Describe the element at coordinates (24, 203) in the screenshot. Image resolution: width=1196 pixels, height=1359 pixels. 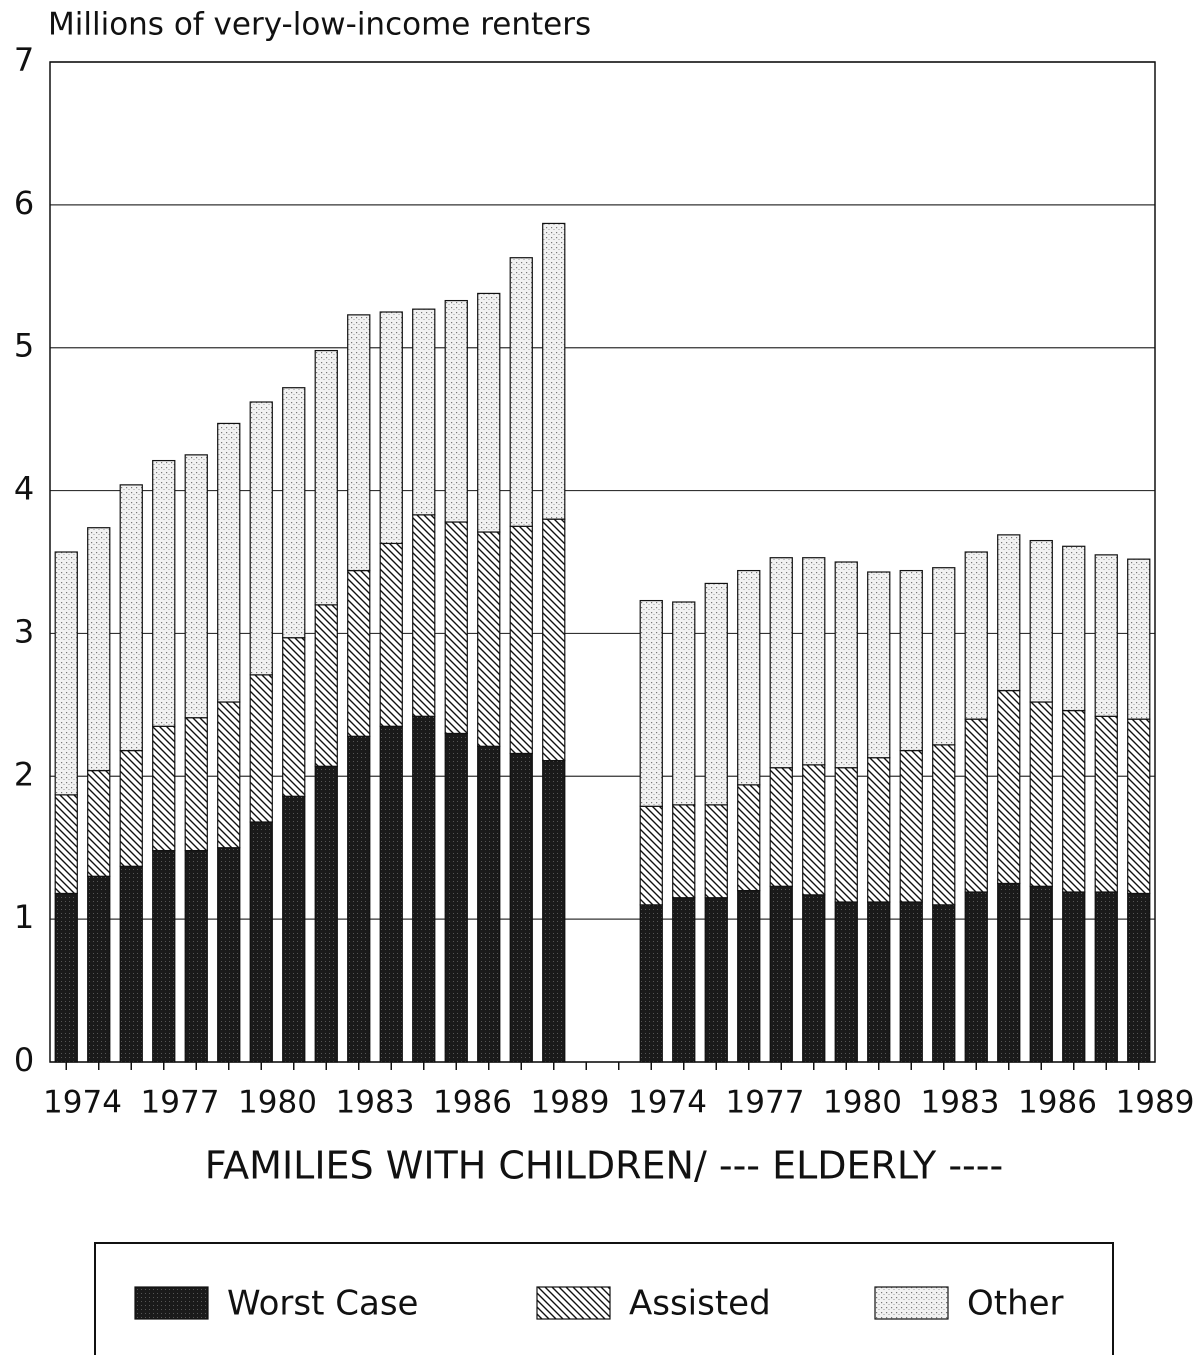
I see `y-tick-label: 6` at that location.